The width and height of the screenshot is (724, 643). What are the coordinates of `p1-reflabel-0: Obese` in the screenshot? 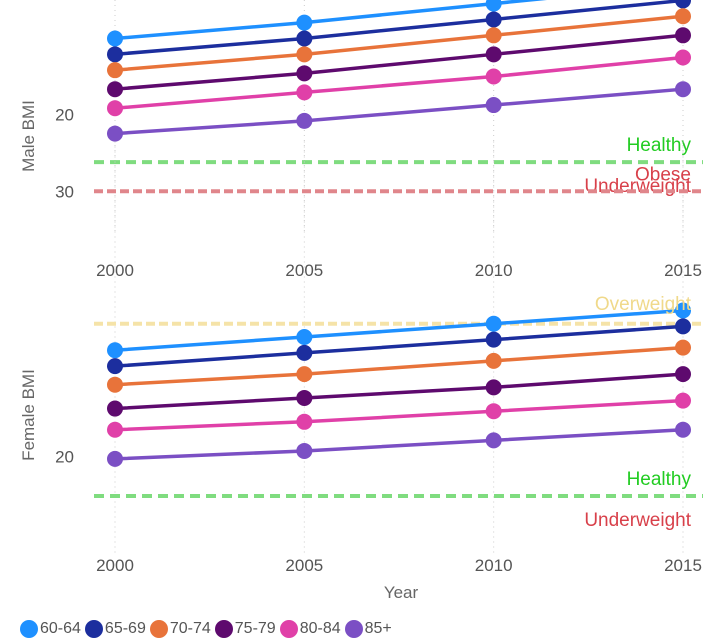 It's located at (663, 174).